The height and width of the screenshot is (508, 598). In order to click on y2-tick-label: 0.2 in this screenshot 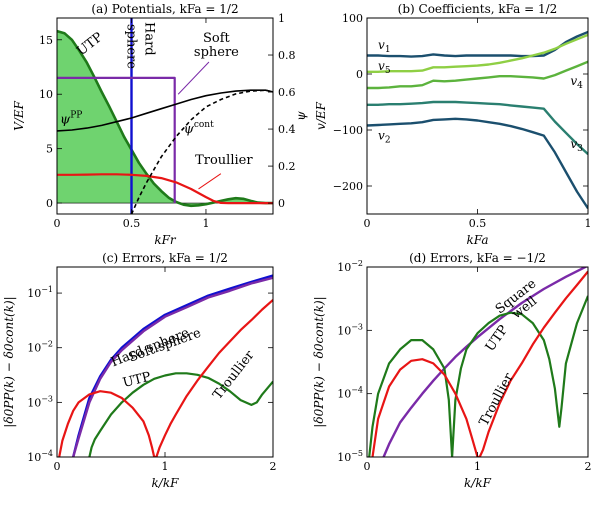, I will do `click(287, 166)`.